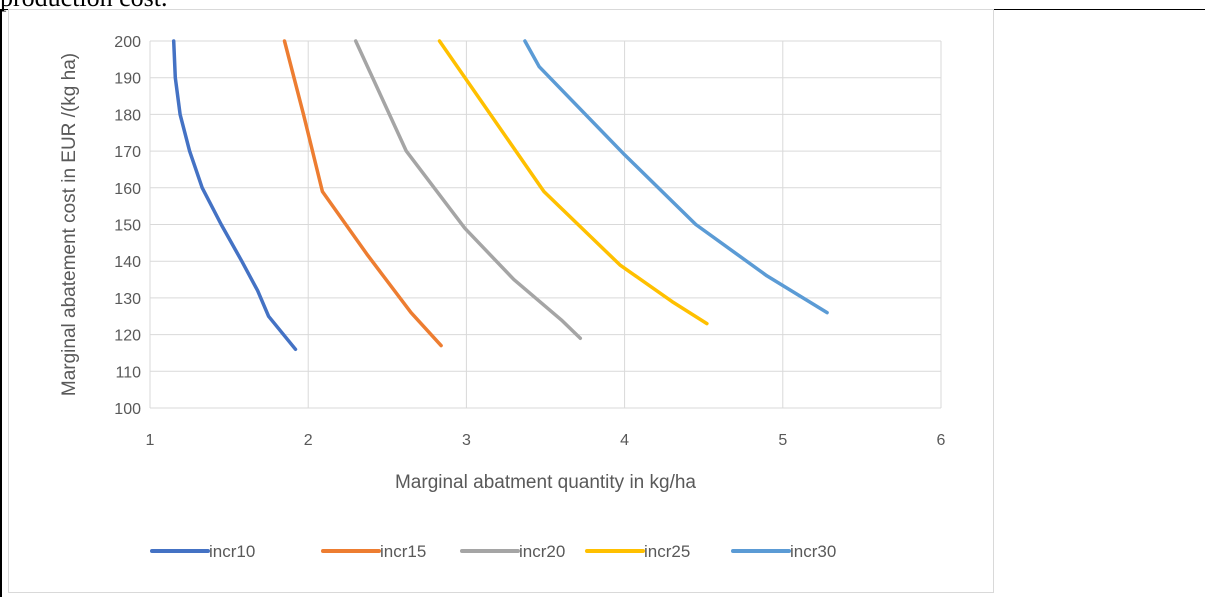 This screenshot has height=597, width=1205. Describe the element at coordinates (69, 224) in the screenshot. I see `y-axis-title: Marginal abatement cost in EUR /(kg ha)` at that location.